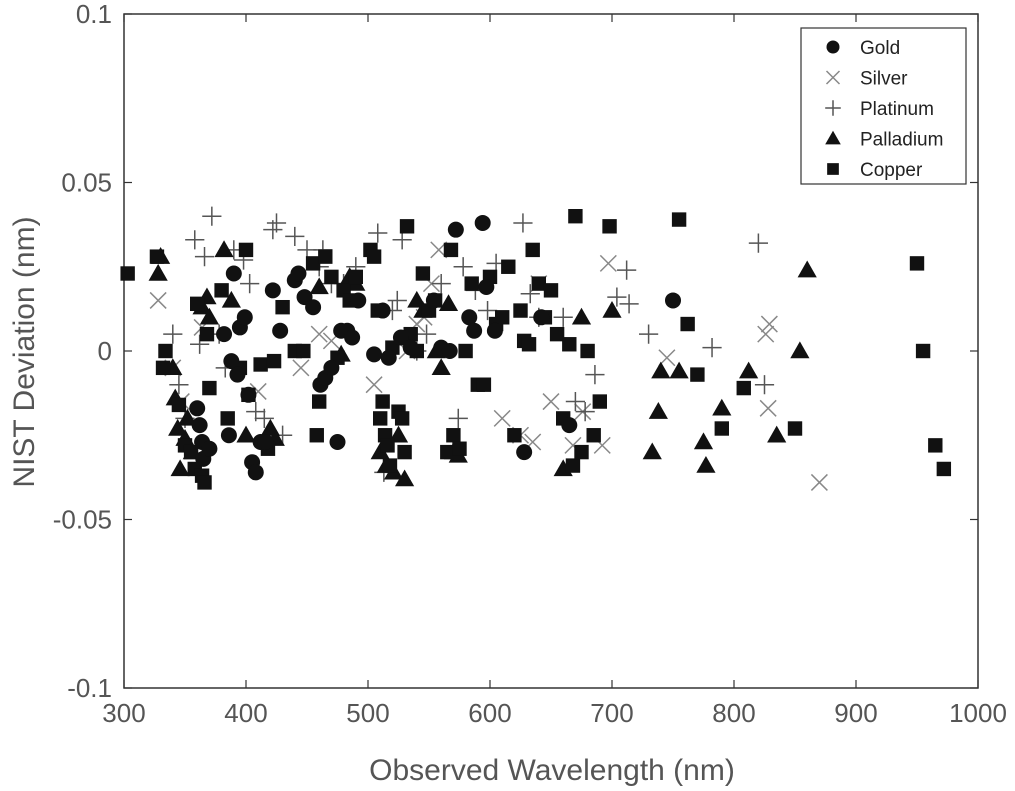 The height and width of the screenshot is (791, 1015). What do you see at coordinates (833, 108) in the screenshot?
I see `legend-marker-platinum` at bounding box center [833, 108].